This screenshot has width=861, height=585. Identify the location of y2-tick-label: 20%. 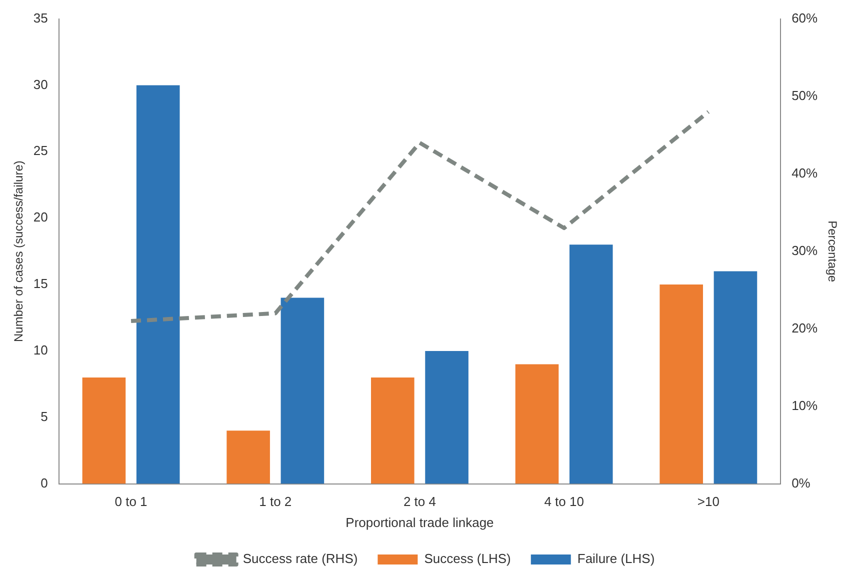
(805, 328).